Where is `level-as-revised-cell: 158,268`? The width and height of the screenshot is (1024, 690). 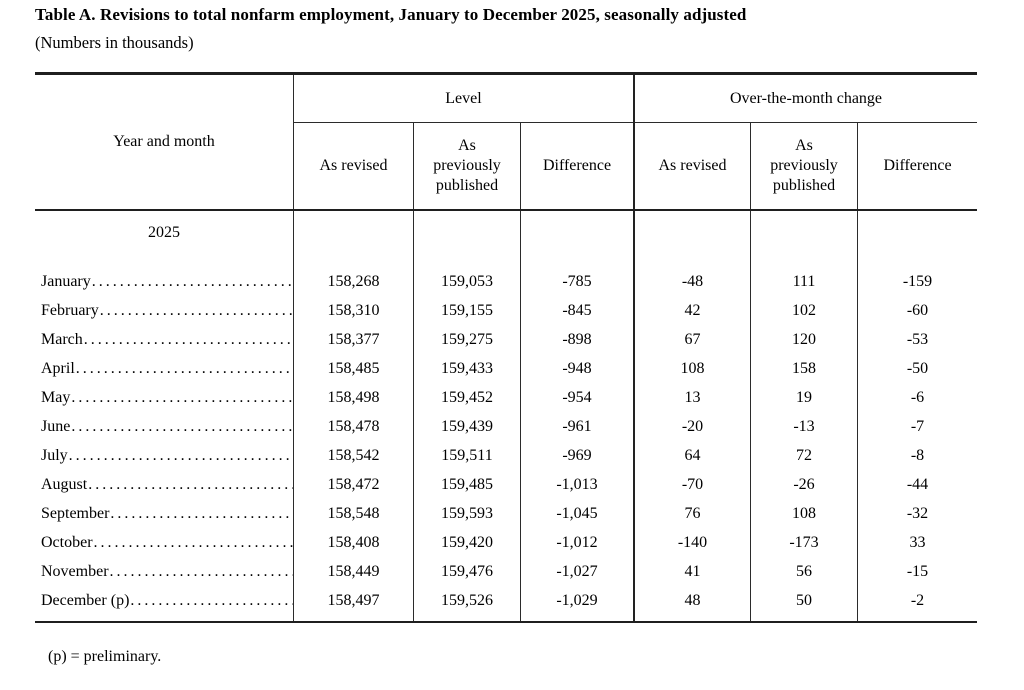
level-as-revised-cell: 158,268 is located at coordinates (353, 281).